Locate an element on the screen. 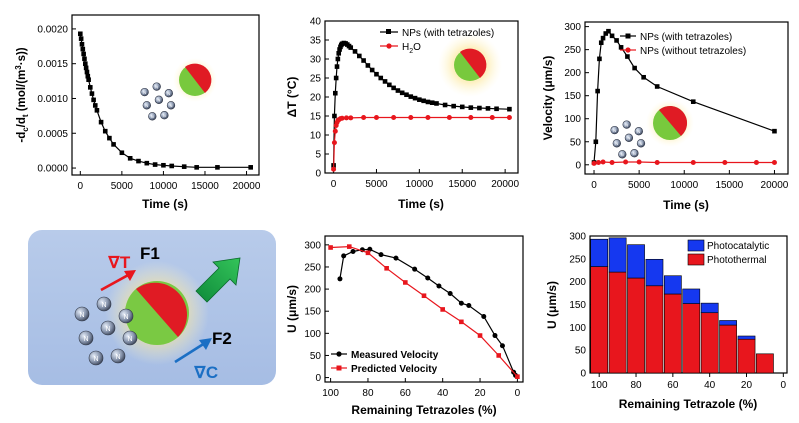 The height and width of the screenshot is (423, 799). legend-label-without: NPs (without tetrazoles) is located at coordinates (693, 51).